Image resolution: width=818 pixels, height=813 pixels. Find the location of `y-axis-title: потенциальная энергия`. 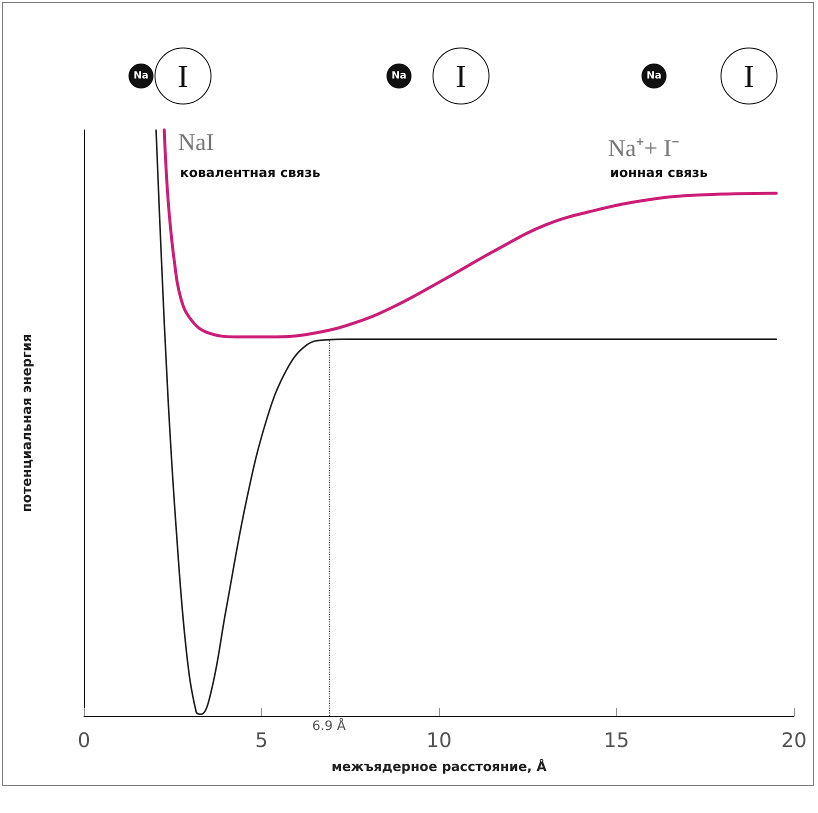

y-axis-title: потенциальная энергия is located at coordinates (27, 423).